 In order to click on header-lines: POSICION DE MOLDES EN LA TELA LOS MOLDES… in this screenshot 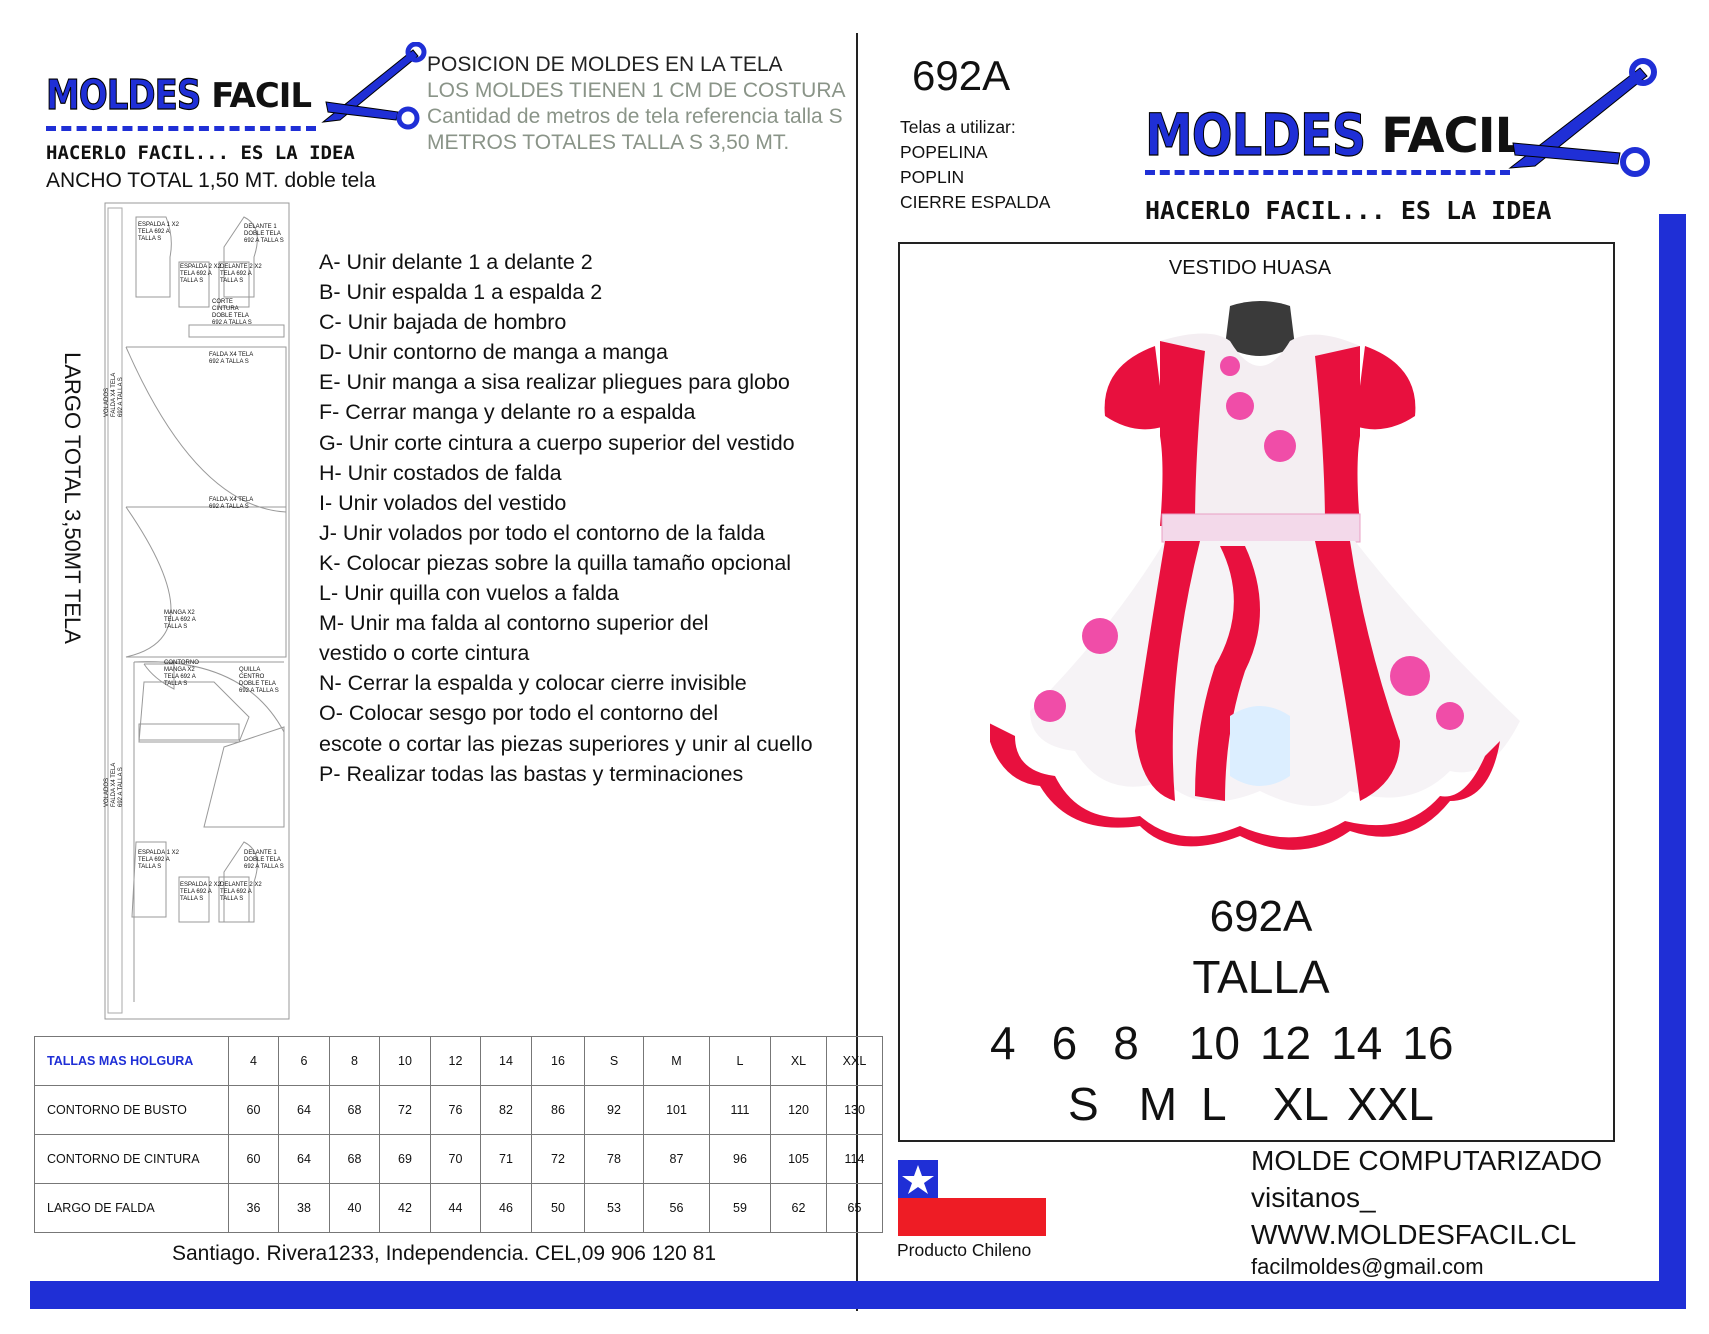, I will do `click(636, 104)`.